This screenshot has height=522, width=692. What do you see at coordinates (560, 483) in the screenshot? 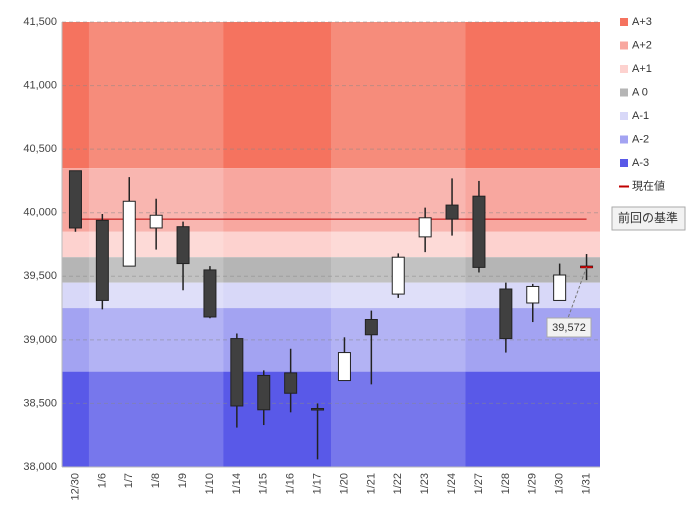
I see `x-tick-label: 1/30` at bounding box center [560, 483].